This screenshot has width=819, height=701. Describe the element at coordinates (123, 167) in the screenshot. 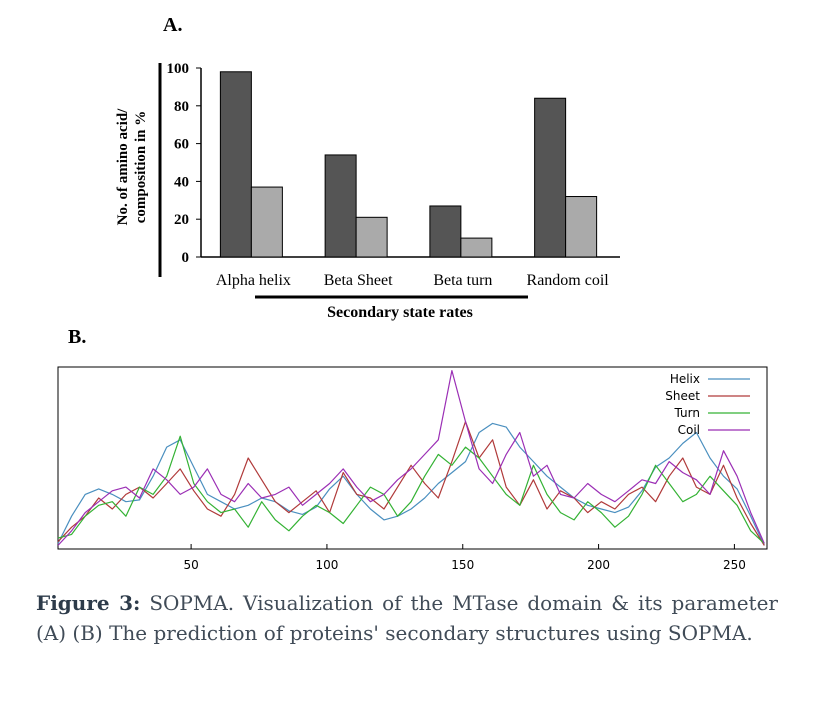

I see `y-axis-label-line1: No. of amino acid/` at that location.